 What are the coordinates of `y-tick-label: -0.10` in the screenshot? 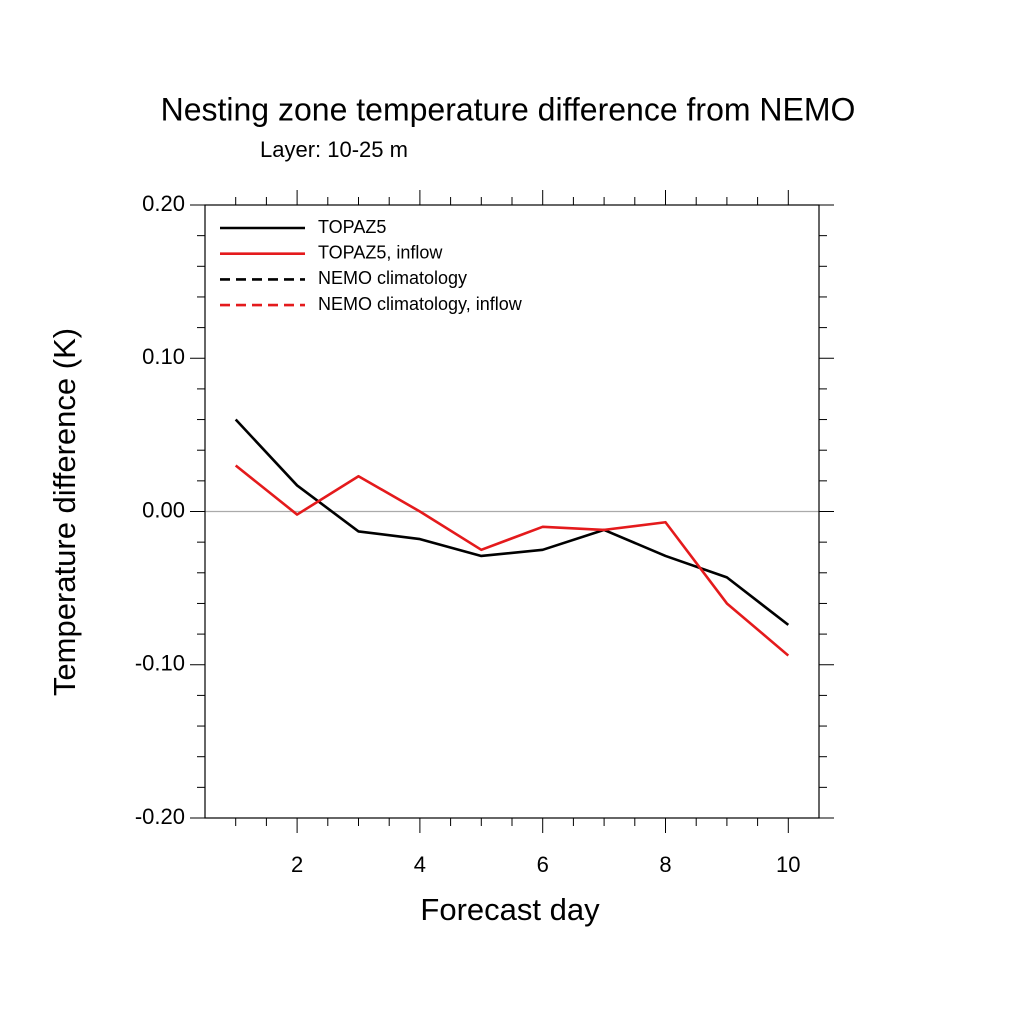 It's located at (160, 663).